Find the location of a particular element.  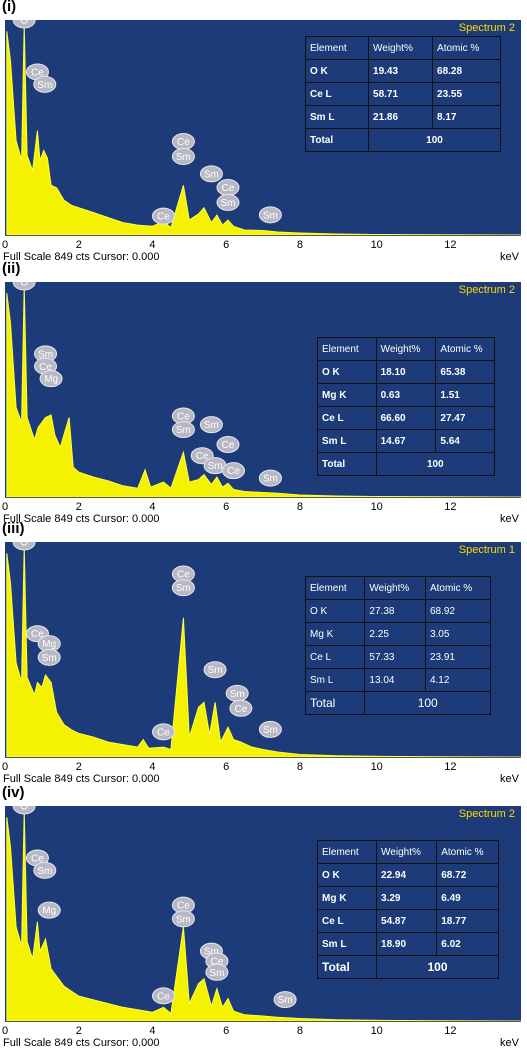

table-cell: 57.33 is located at coordinates (395, 657).